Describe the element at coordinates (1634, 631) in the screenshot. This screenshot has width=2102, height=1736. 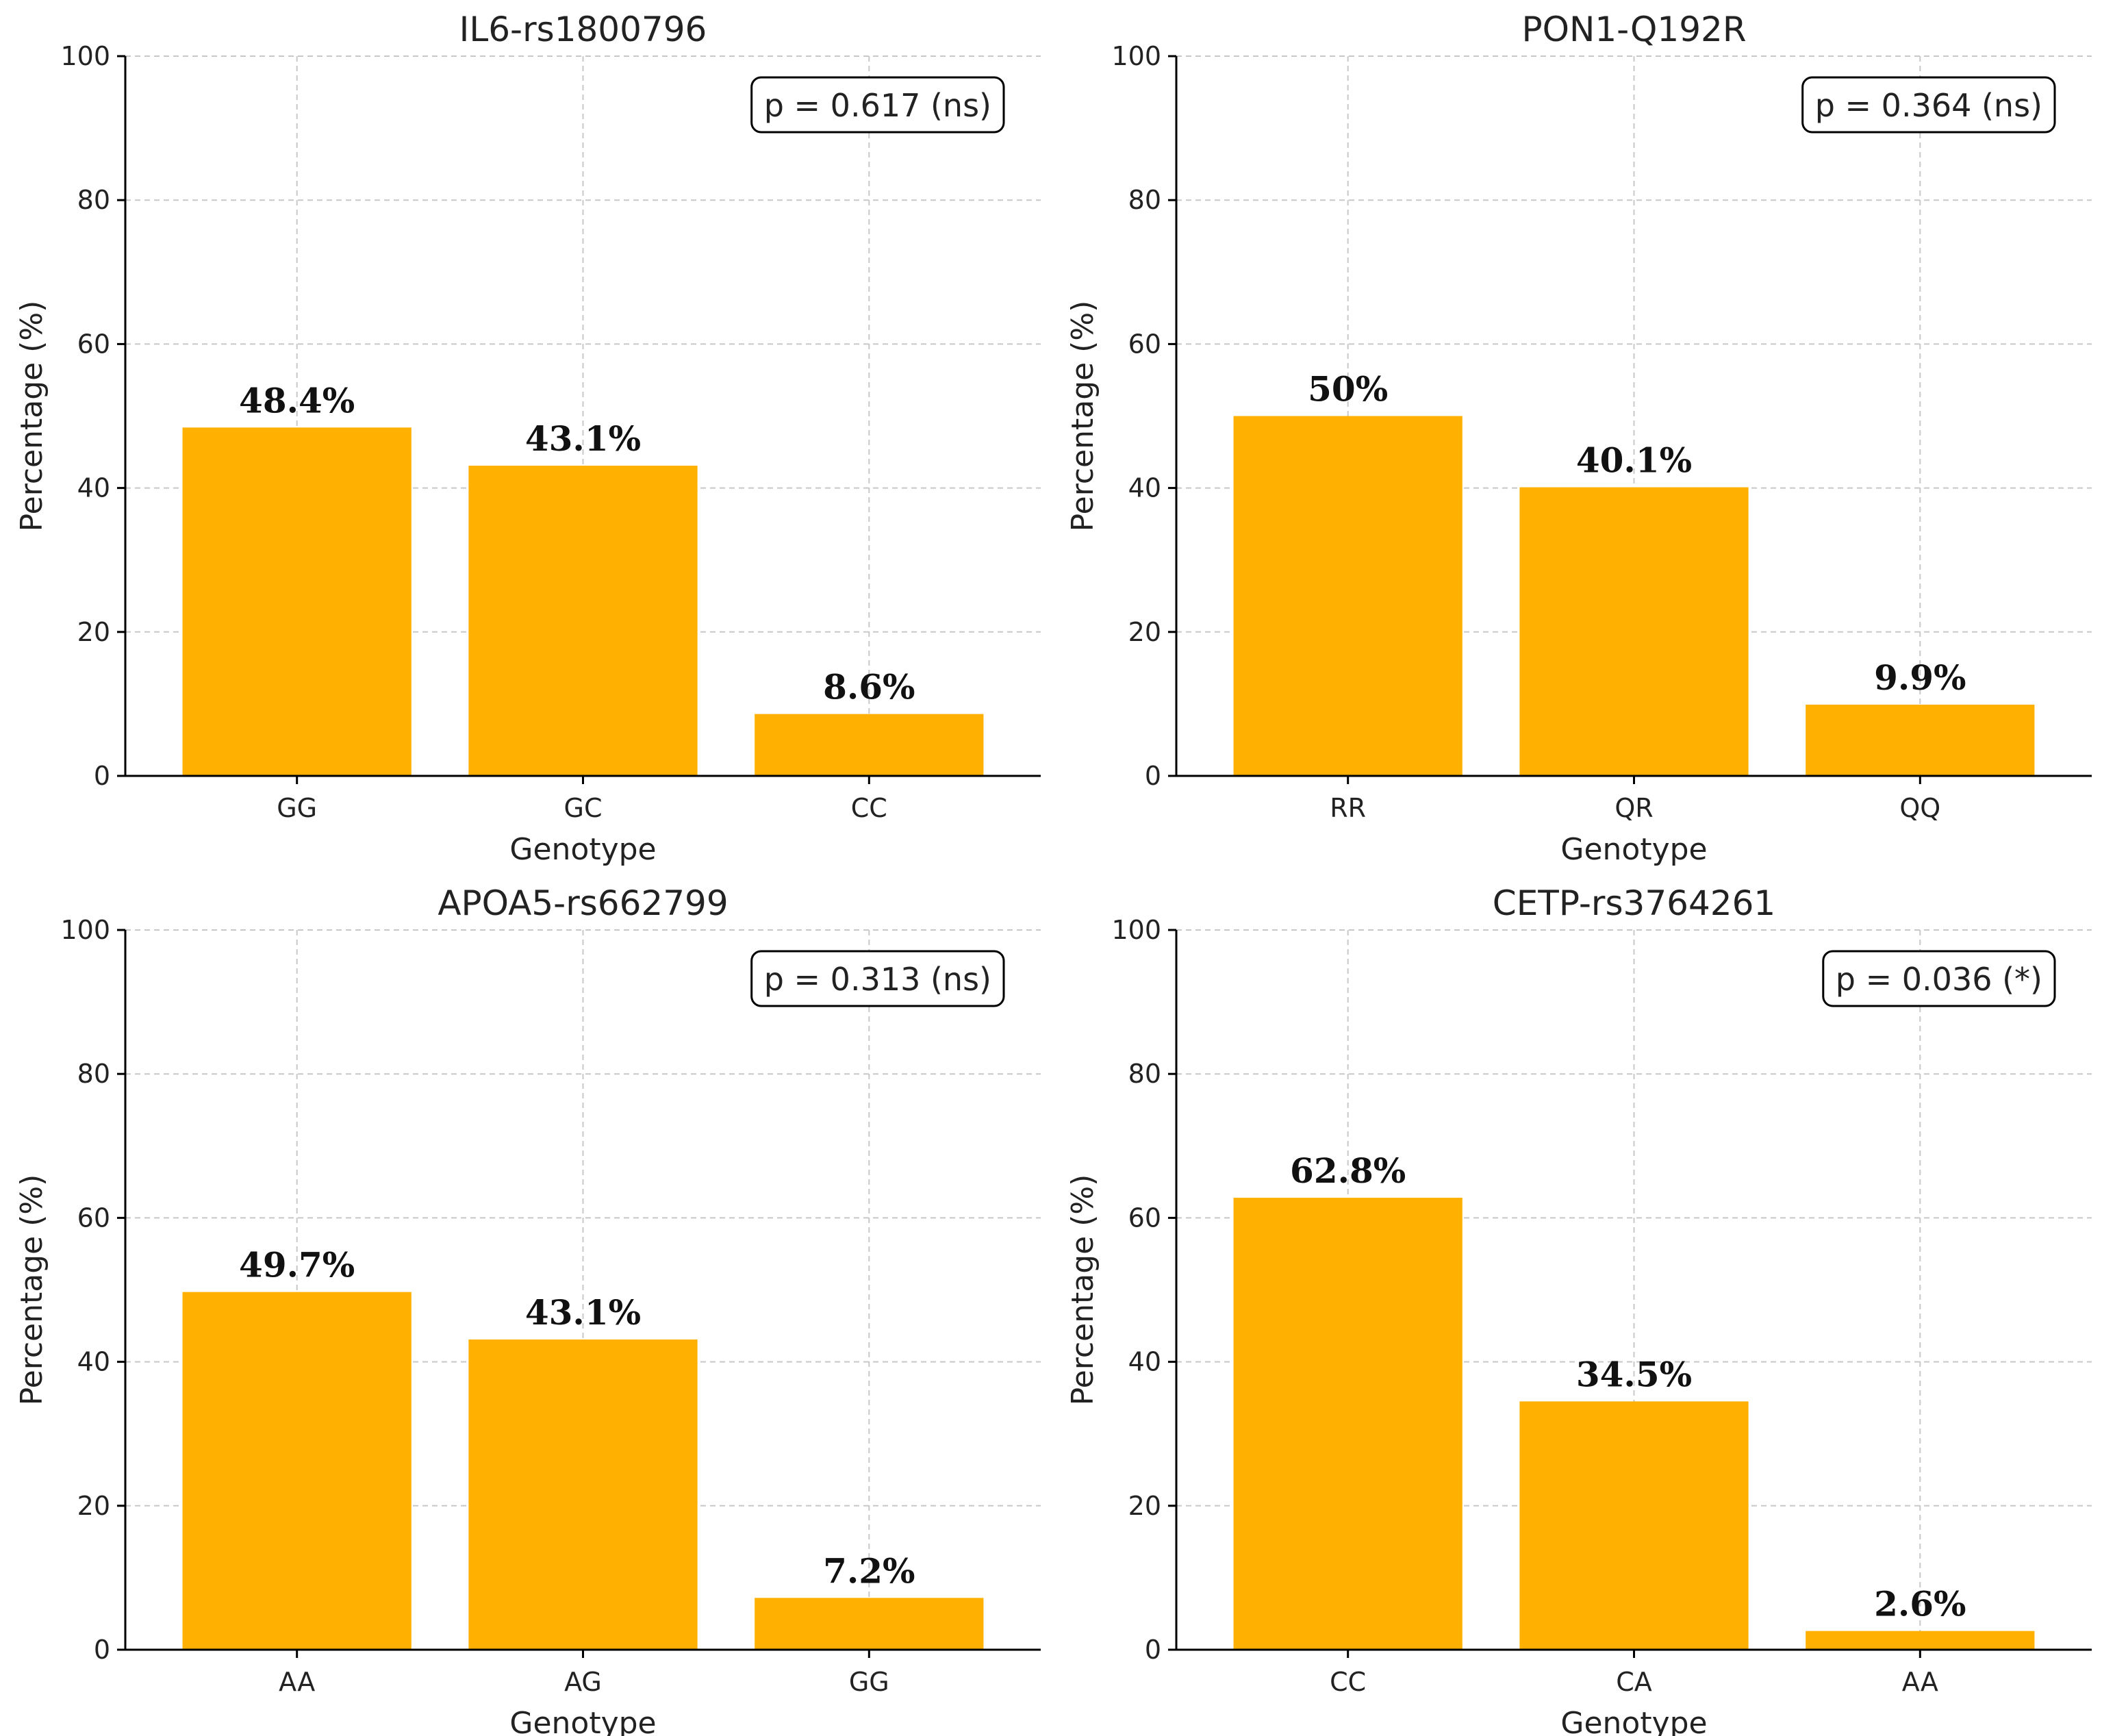
I see `bar-qr` at that location.